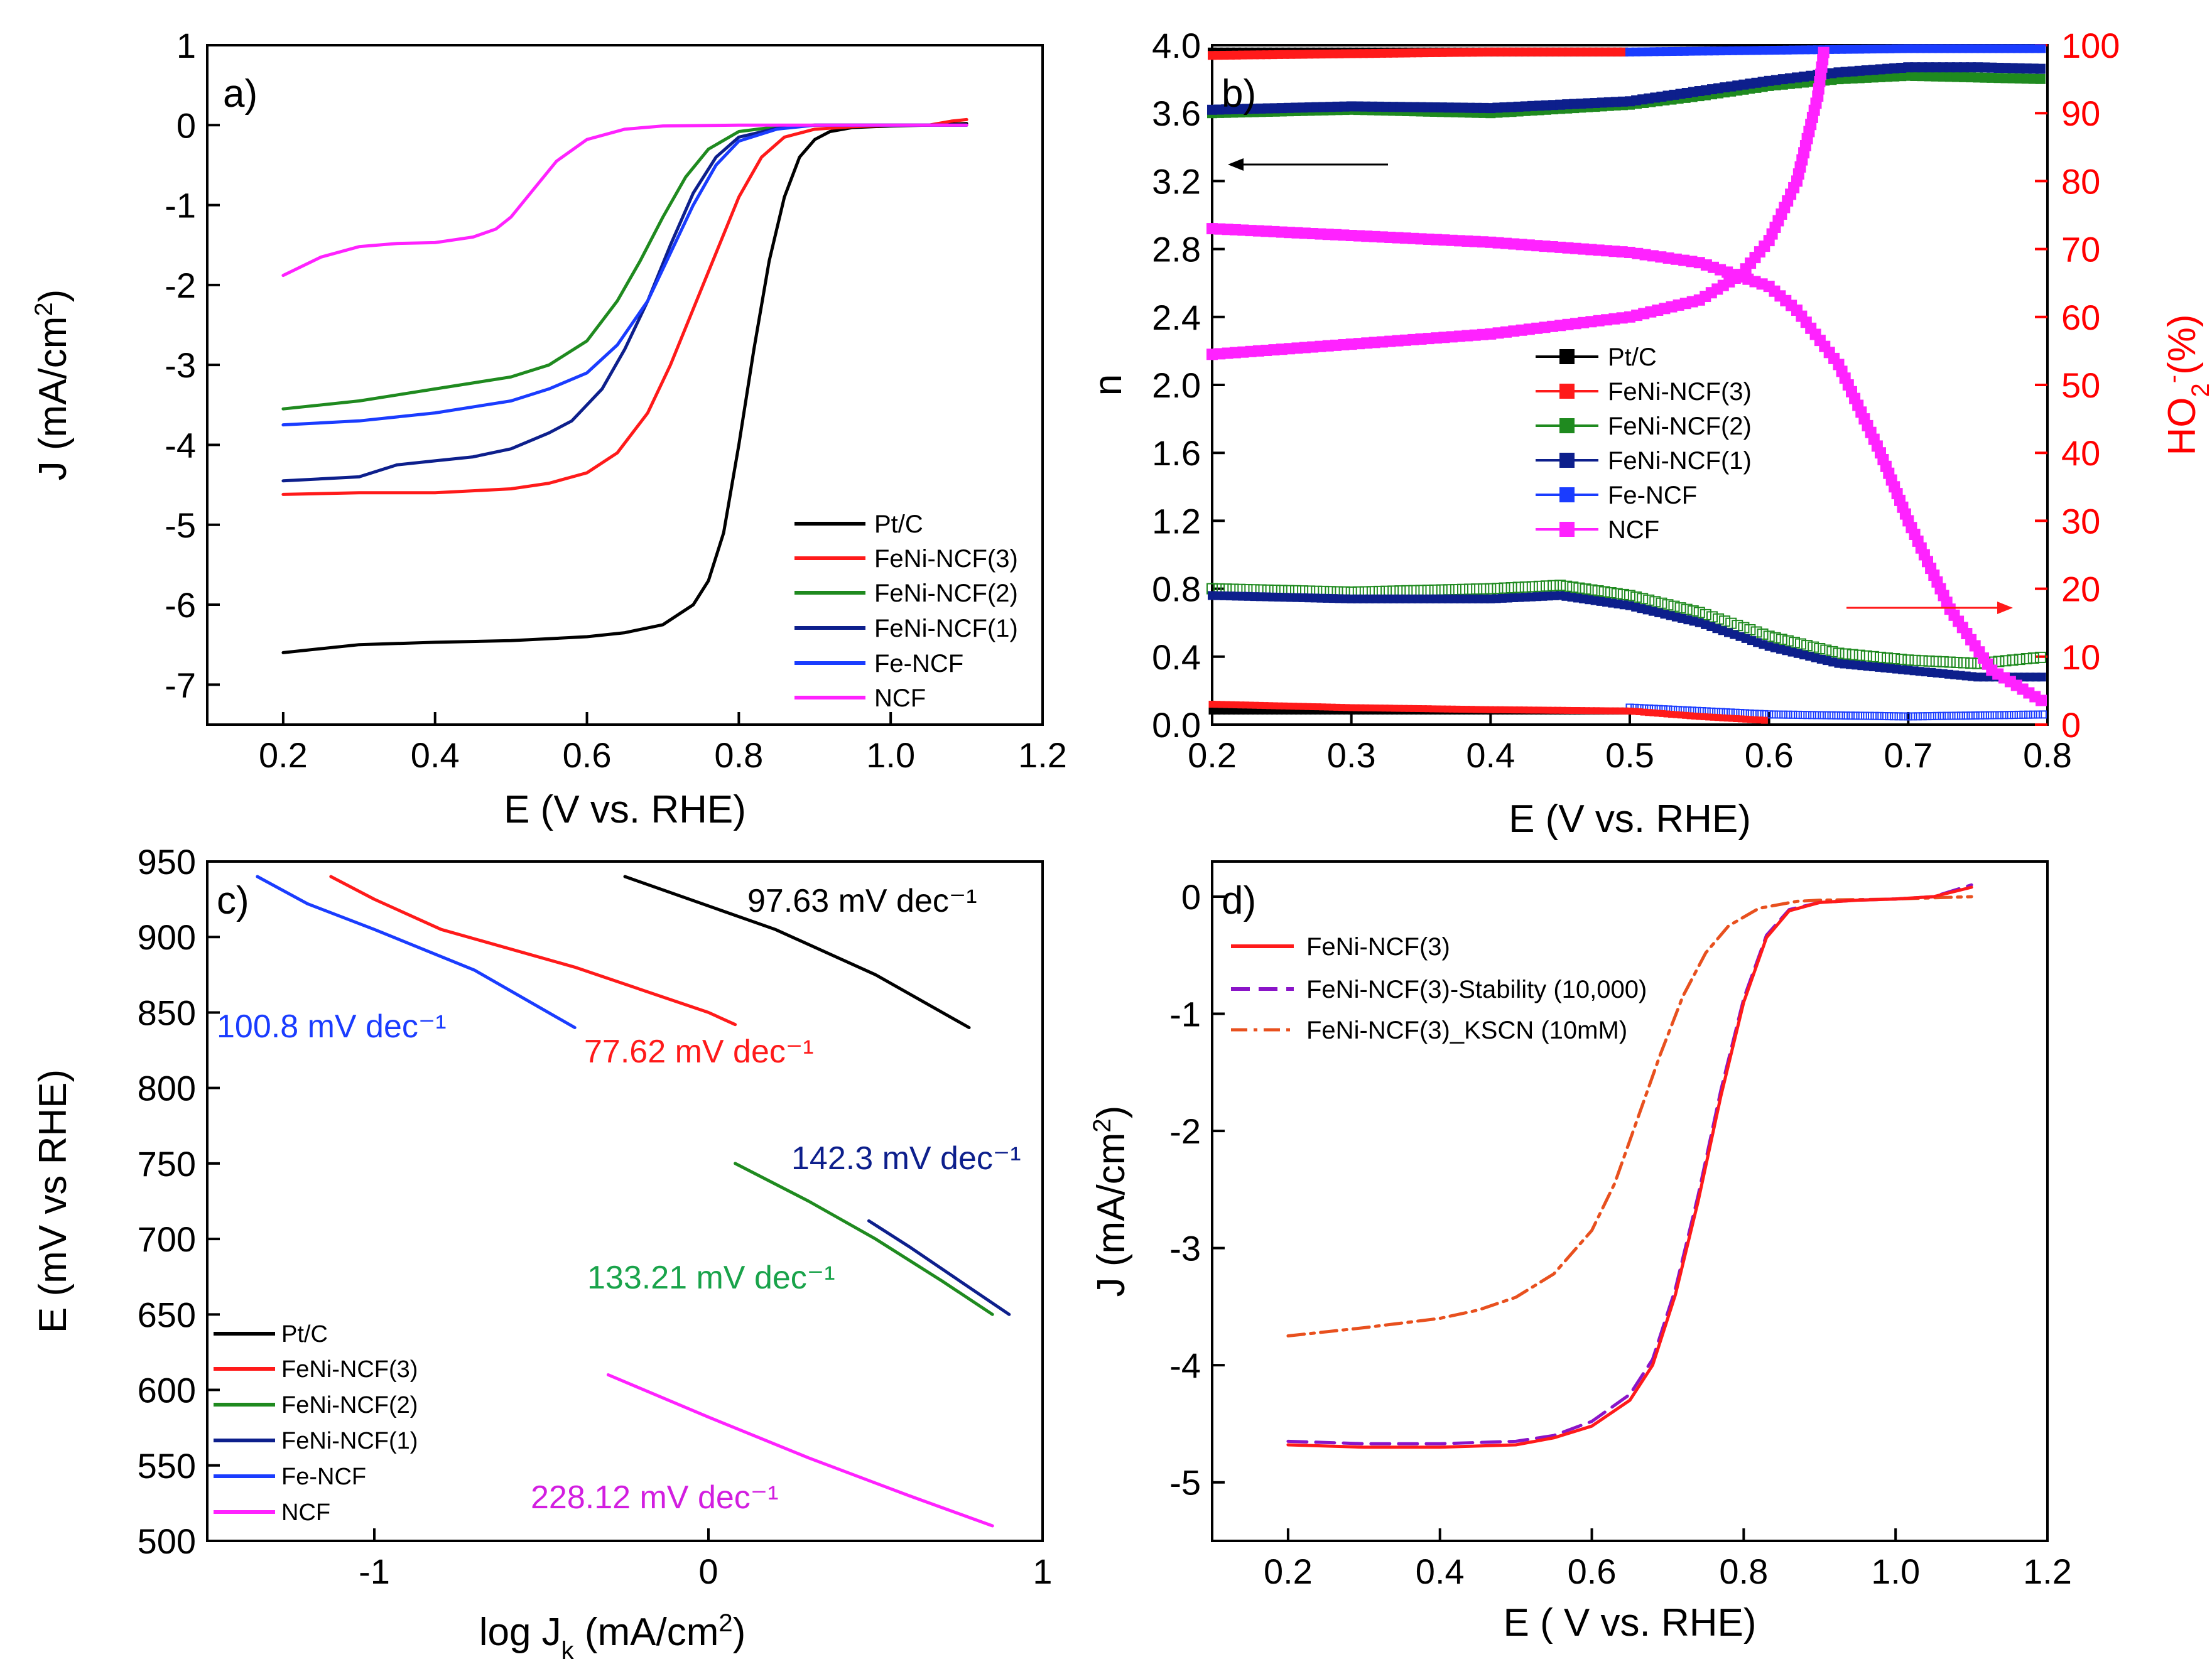 Image resolution: width=2212 pixels, height=1669 pixels. Describe the element at coordinates (797, 952) in the screenshot. I see `panel-c-pt-c-series` at that location.